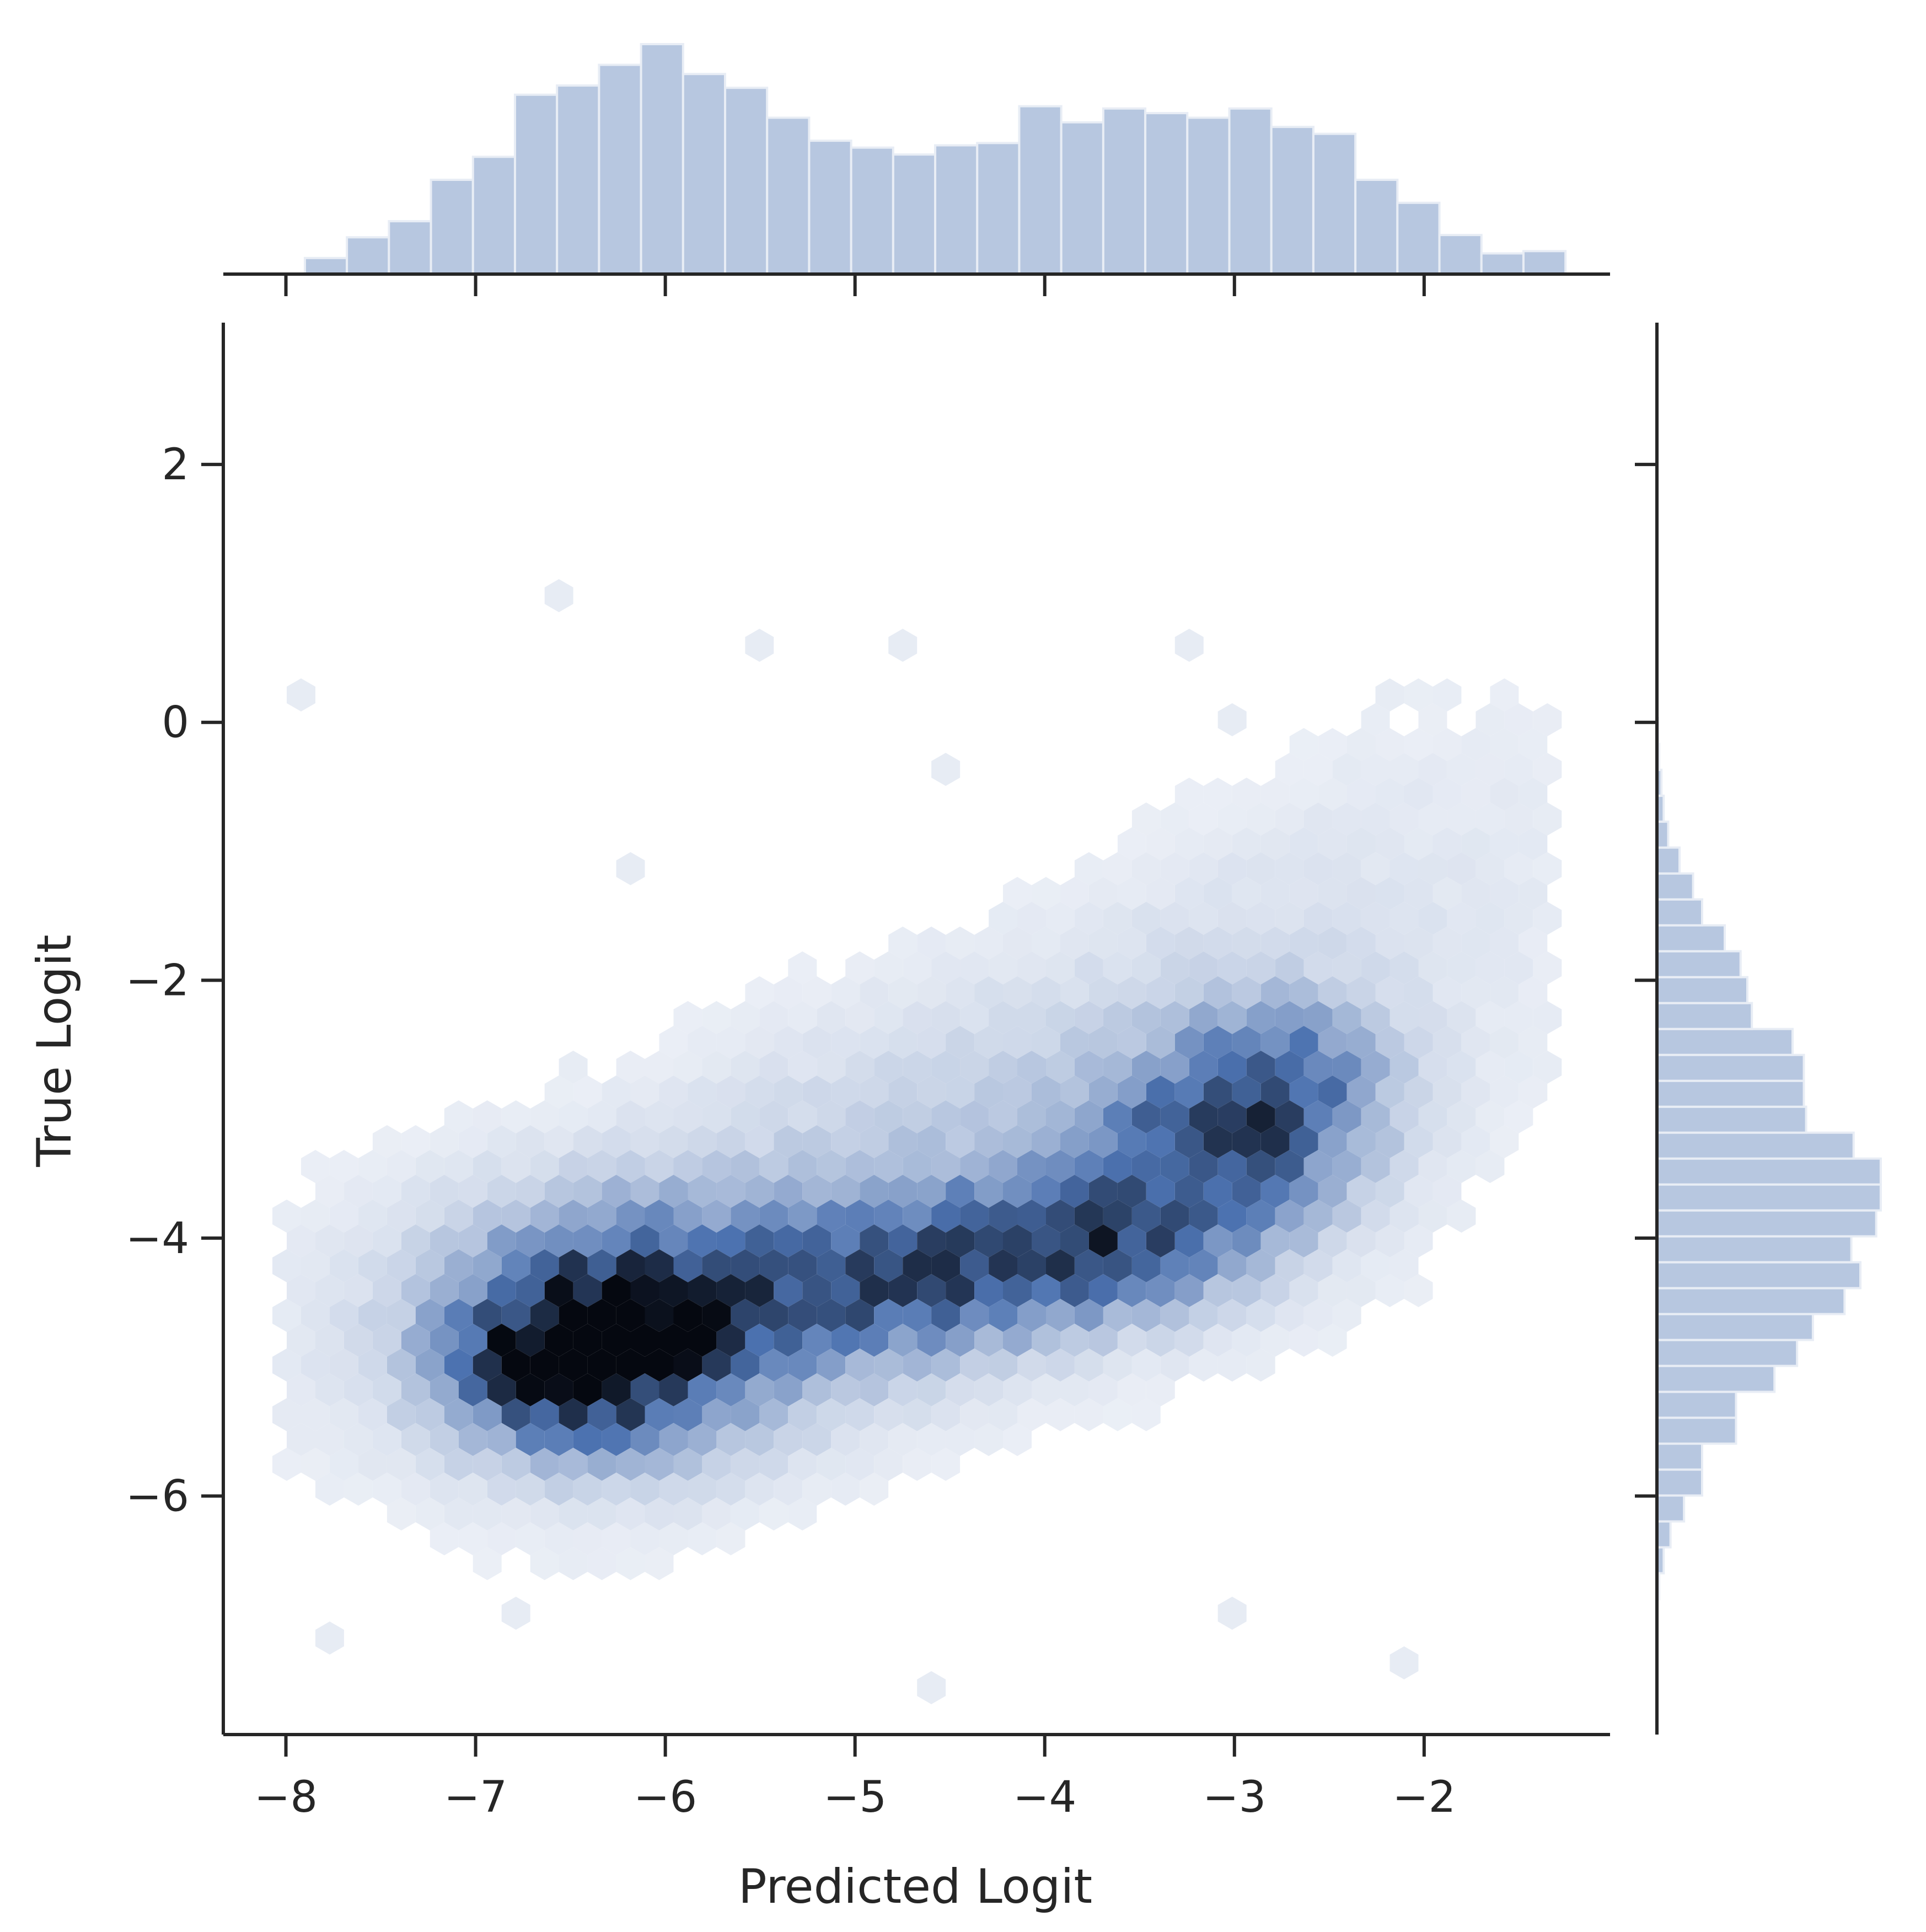  I want to click on x-axis-label: Predicted Logit, so click(915, 1887).